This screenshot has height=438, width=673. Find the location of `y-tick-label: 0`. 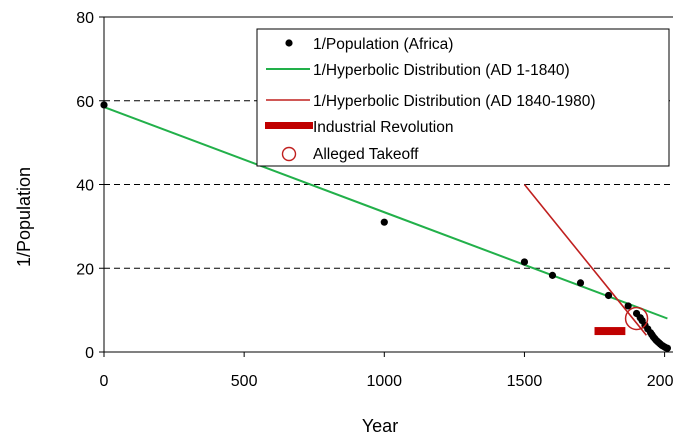

y-tick-label: 0 is located at coordinates (89, 353).